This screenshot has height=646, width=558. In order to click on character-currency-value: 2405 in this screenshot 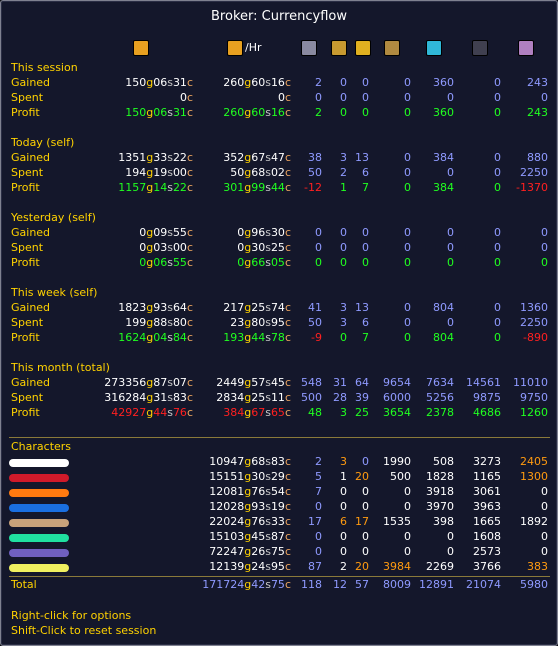, I will do `click(534, 461)`.